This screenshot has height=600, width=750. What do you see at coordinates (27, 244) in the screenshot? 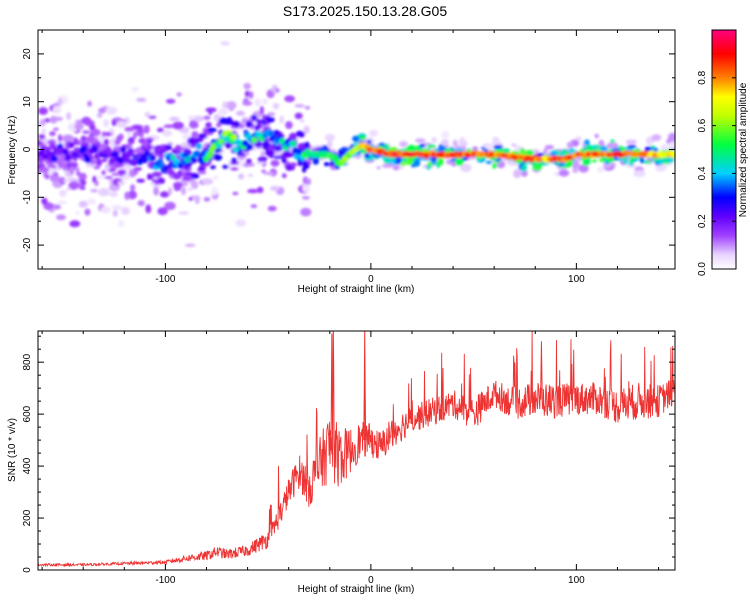
I see `y-tick-label: -20` at bounding box center [27, 244].